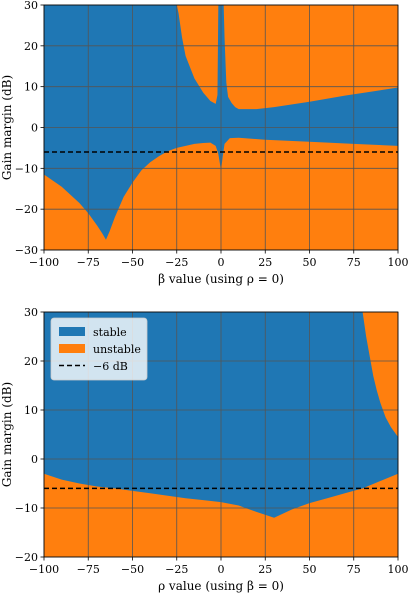 The image size is (408, 600). Describe the element at coordinates (110, 332) in the screenshot. I see `legend-label: stable` at that location.